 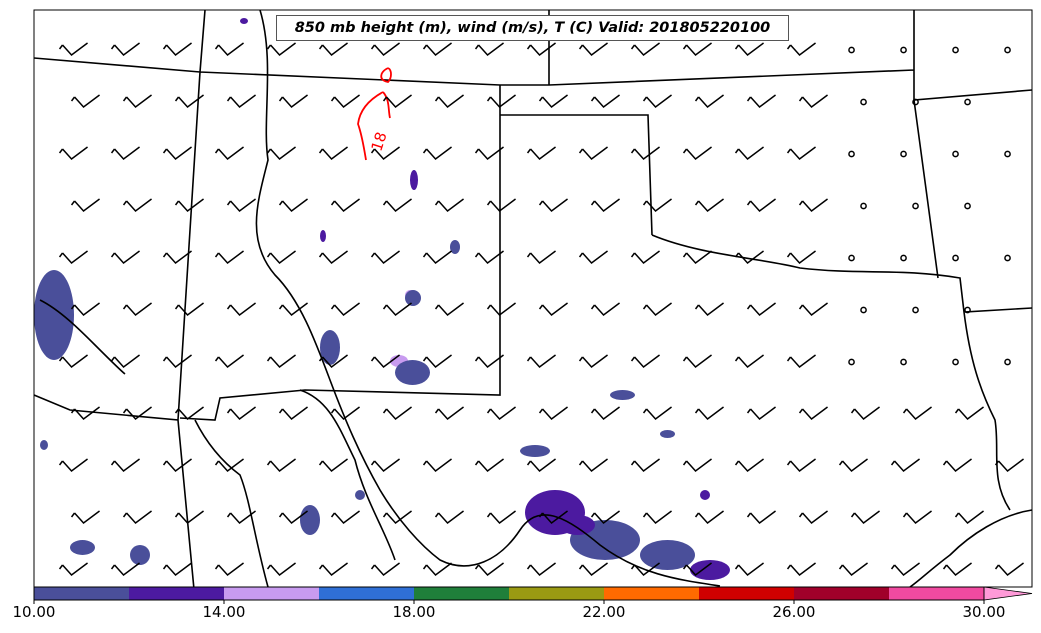 What do you see at coordinates (984, 612) in the screenshot?
I see `colorbar-tick-label: 30.00` at bounding box center [984, 612].